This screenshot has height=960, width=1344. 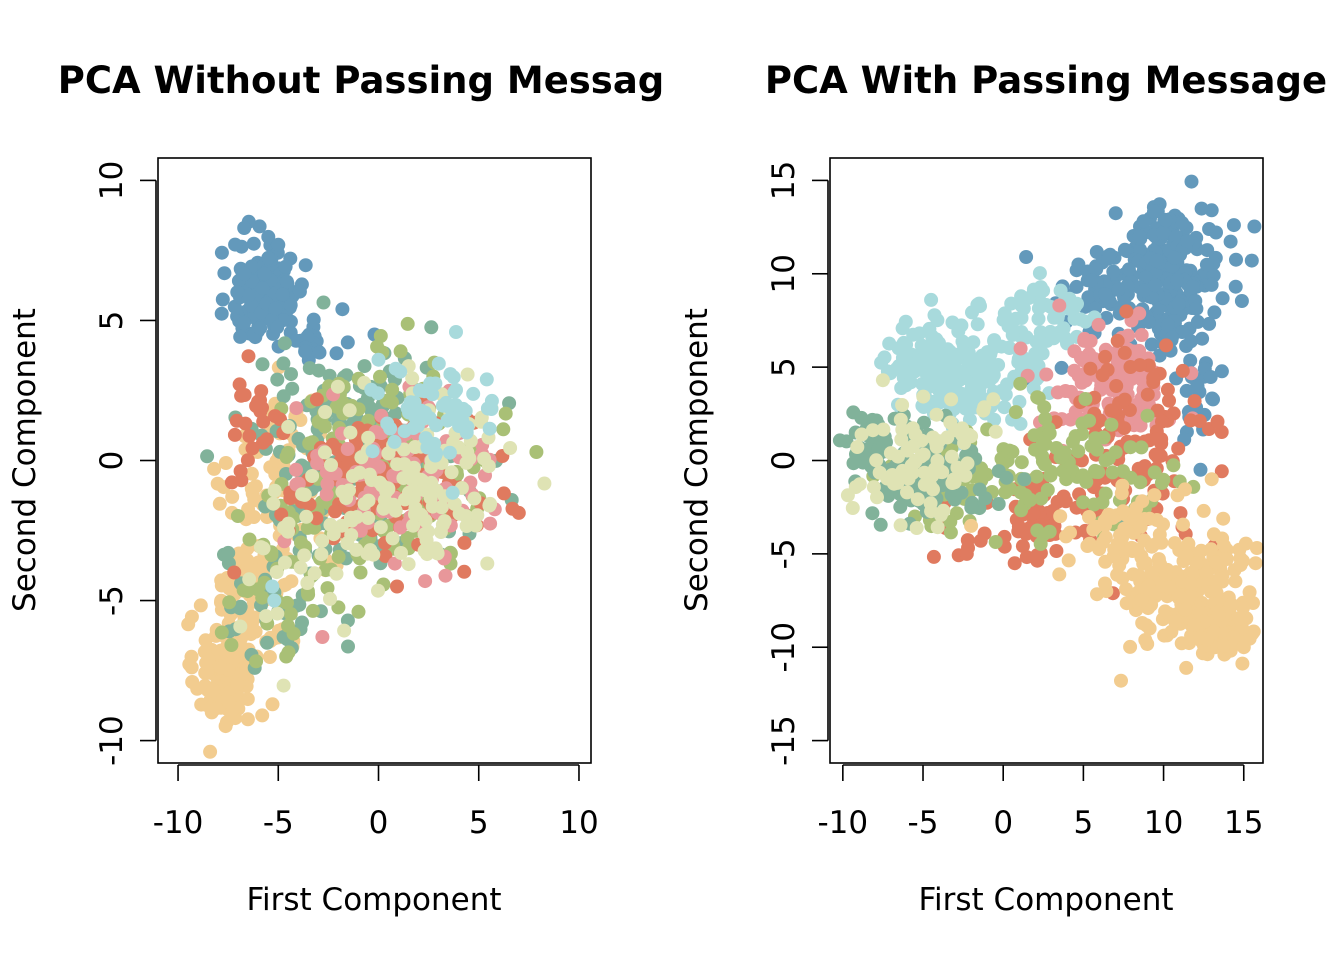 I want to click on y-tick-label: 10, so click(x=112, y=180).